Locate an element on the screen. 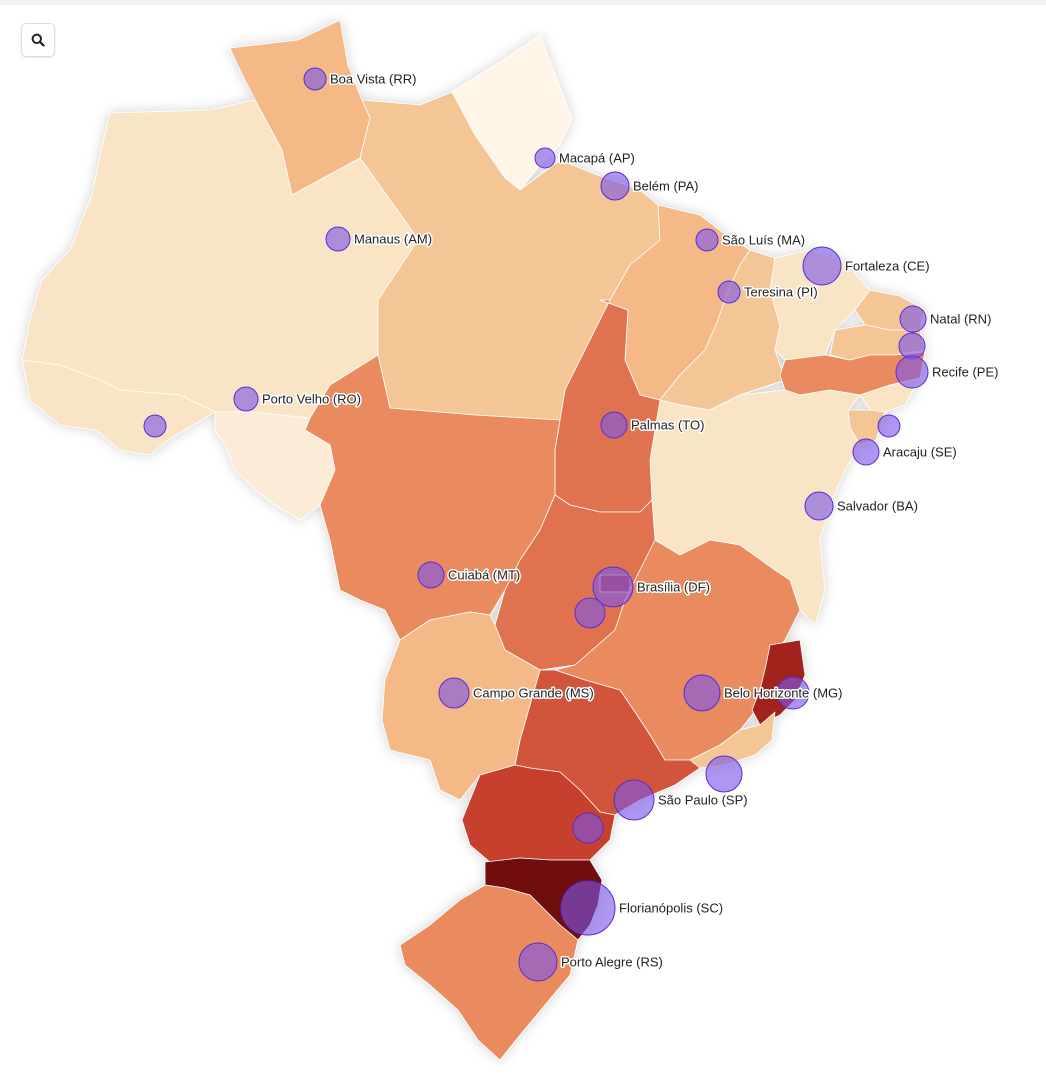 This screenshot has height=1080, width=1046. city-label: Manaus (AM) is located at coordinates (393, 239).